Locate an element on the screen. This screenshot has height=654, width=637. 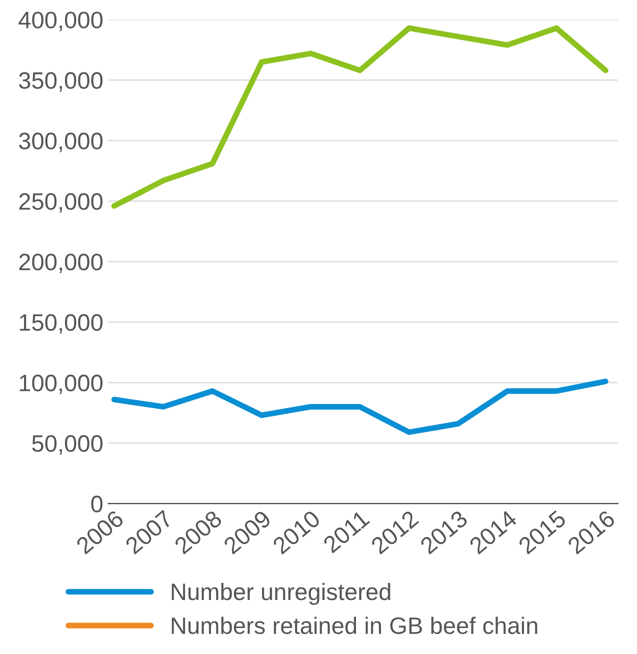
y-tick-label: 150,000 is located at coordinates (61, 324).